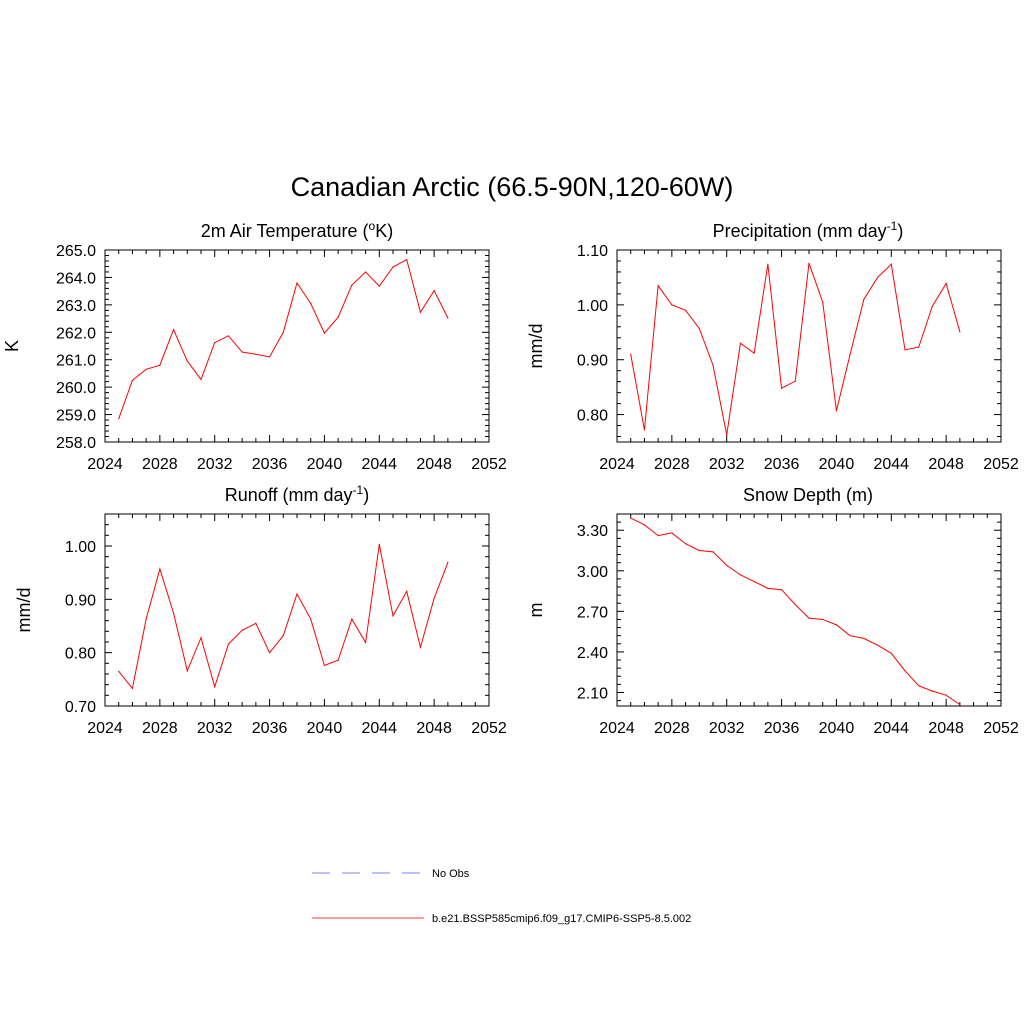 This screenshot has height=1024, width=1024. Describe the element at coordinates (536, 610) in the screenshot. I see `y-axis-label-snow-depth: m` at that location.